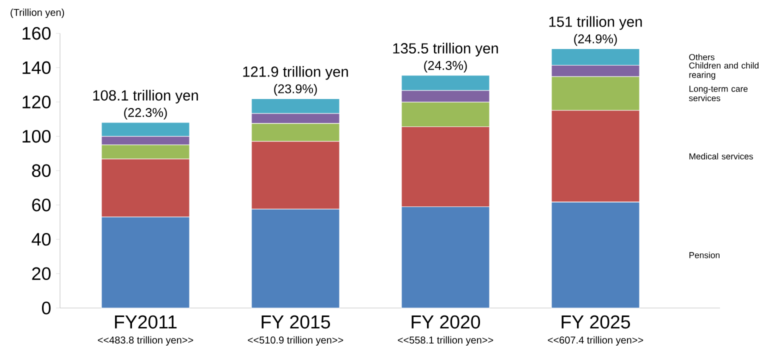 This screenshot has height=346, width=768. I want to click on text: <<483.8 trillion yen>>, so click(146, 341).